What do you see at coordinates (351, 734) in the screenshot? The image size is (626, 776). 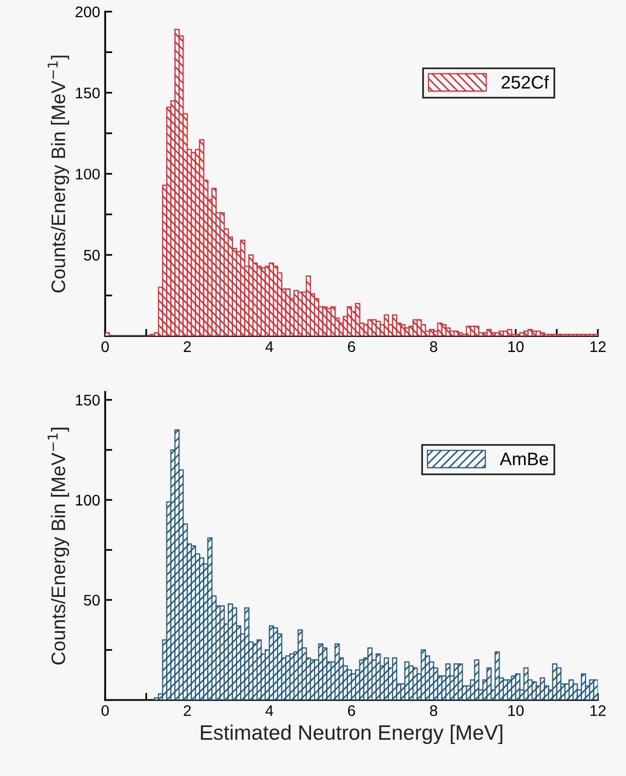 I see `x-axis-title: Estimated Neutron Energy [MeV]` at bounding box center [351, 734].